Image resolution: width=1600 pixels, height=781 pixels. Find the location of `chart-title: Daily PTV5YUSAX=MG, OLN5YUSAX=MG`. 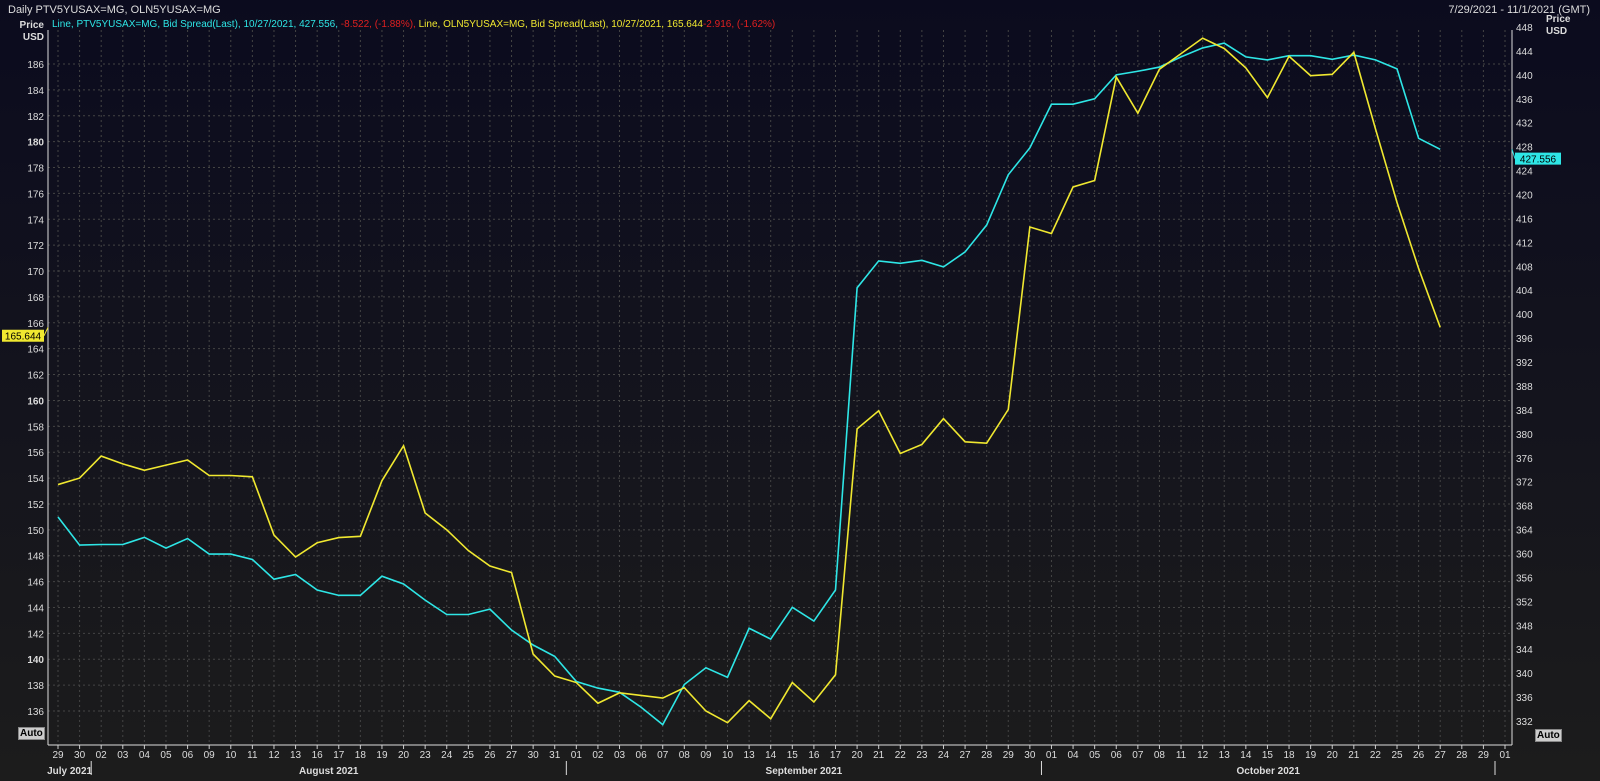

chart-title: Daily PTV5YUSAX=MG, OLN5YUSAX=MG is located at coordinates (114, 10).